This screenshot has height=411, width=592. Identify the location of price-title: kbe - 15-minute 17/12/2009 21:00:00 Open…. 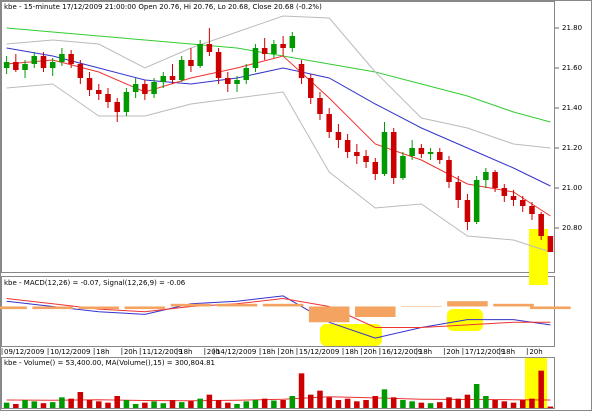
(163, 7).